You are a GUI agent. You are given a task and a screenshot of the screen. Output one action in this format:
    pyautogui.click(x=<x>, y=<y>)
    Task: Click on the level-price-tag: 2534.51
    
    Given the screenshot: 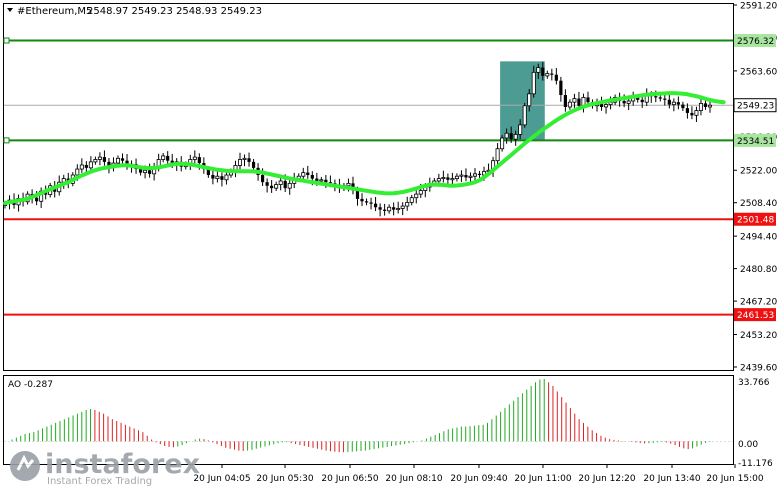 What is the action you would take?
    pyautogui.click(x=755, y=142)
    